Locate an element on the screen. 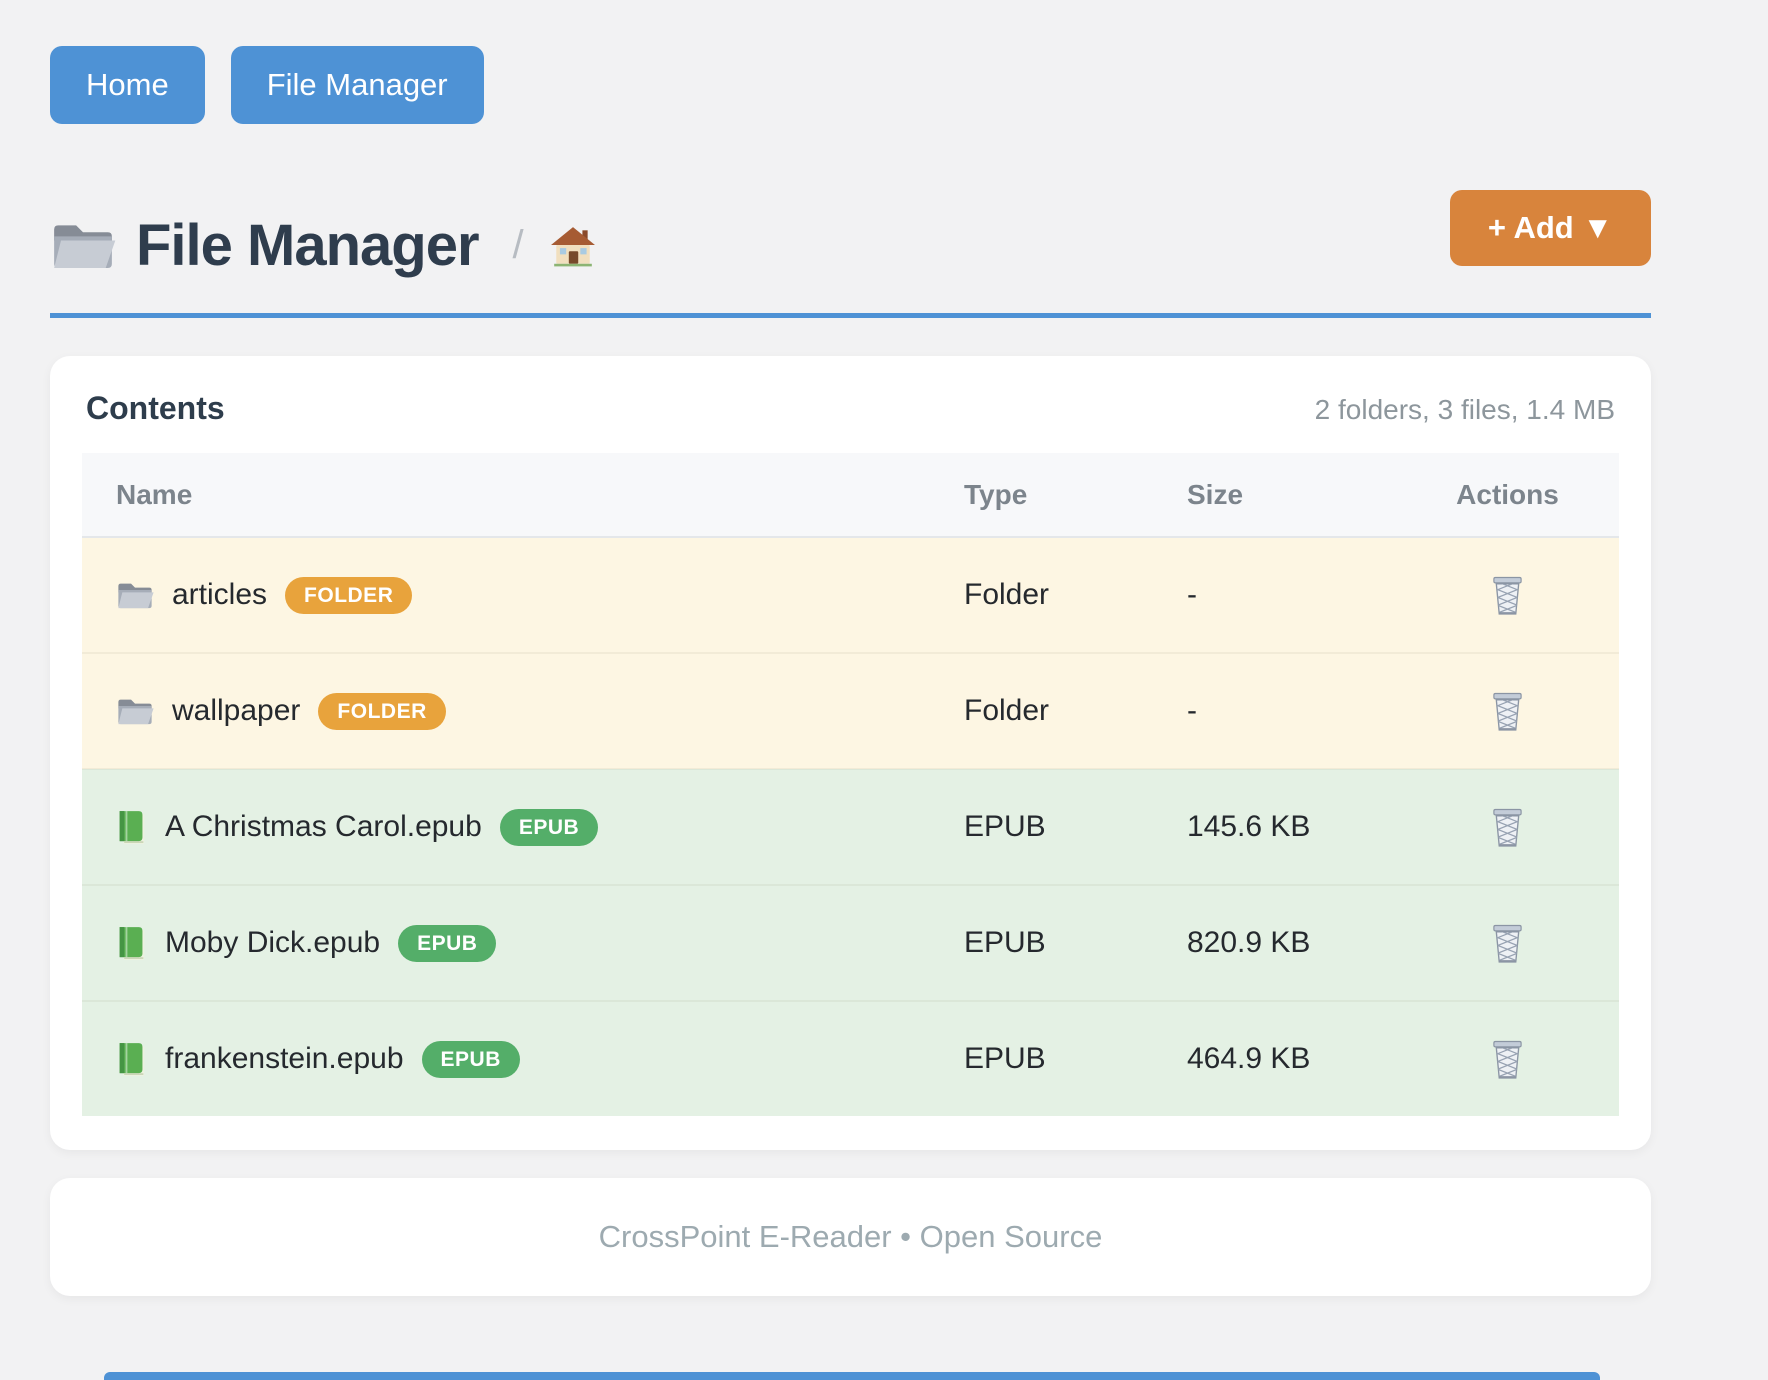  title-group: File Manager / is located at coordinates (323, 245).